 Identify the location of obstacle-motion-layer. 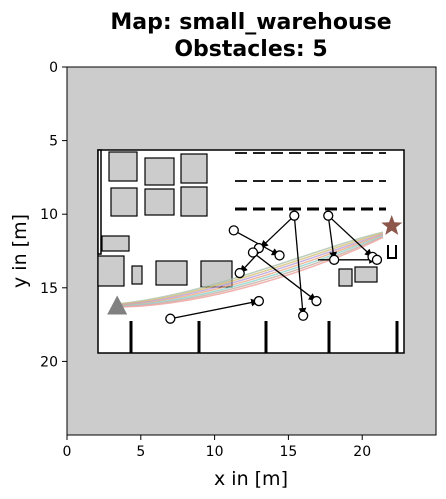
(273, 267).